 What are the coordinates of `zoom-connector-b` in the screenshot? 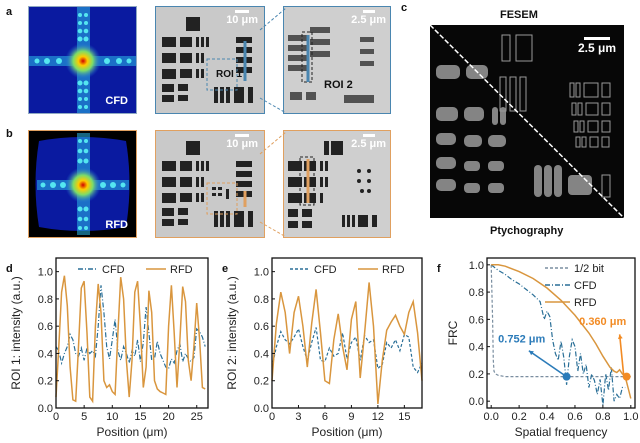 It's located at (273, 184).